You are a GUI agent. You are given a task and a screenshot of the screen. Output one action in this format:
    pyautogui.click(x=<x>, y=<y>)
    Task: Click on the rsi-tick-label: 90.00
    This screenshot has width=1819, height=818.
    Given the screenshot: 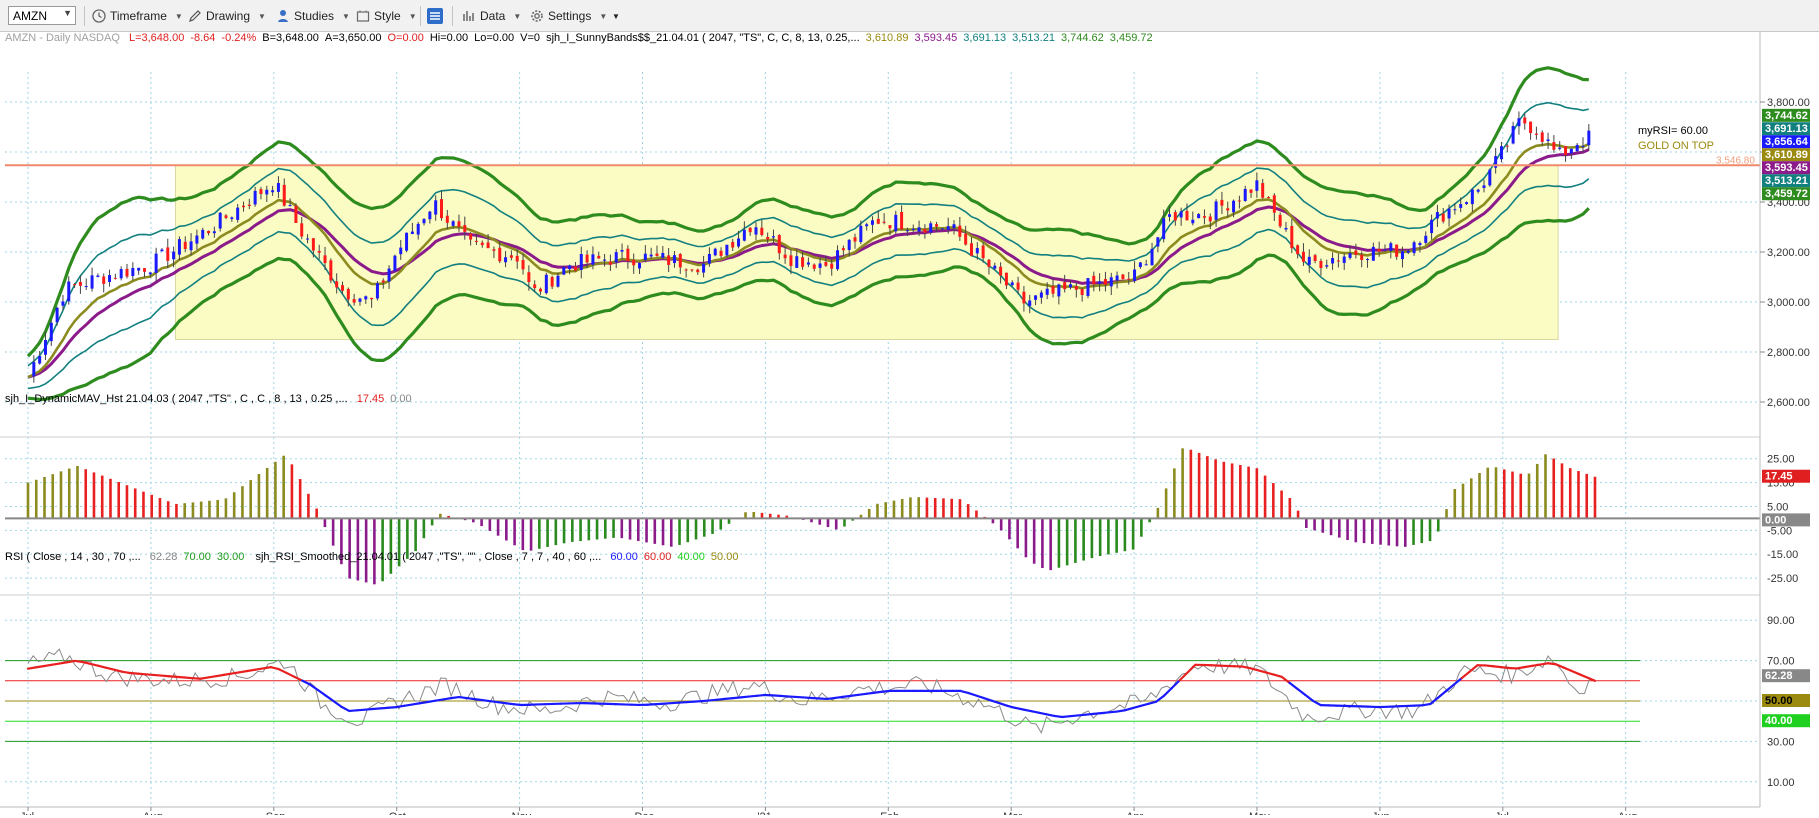 What is the action you would take?
    pyautogui.click(x=1781, y=621)
    